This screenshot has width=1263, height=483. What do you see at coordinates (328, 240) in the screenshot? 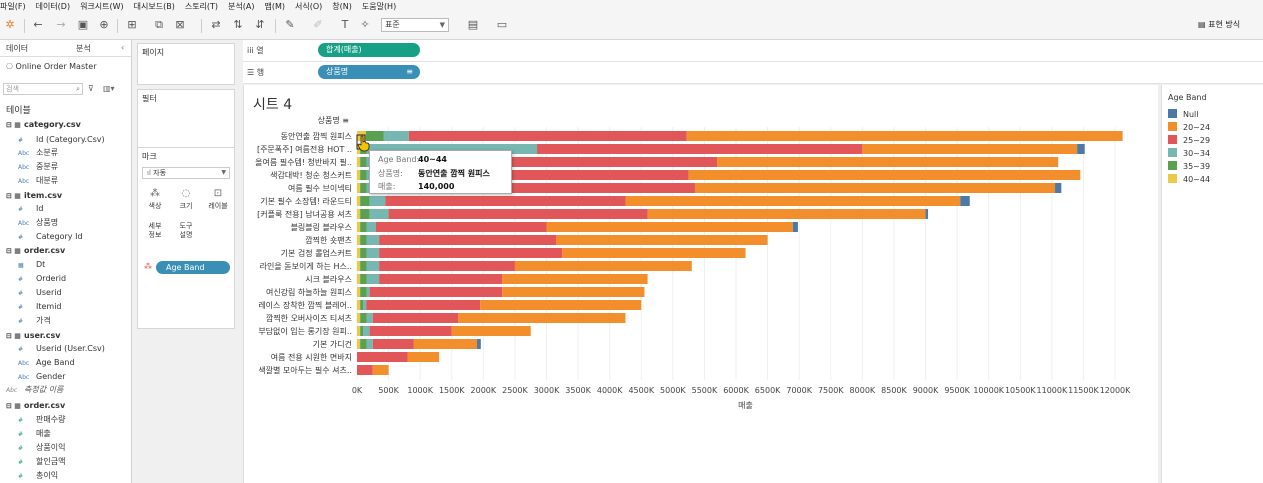
I see `category-label: 깜찍한 숏팬츠` at bounding box center [328, 240].